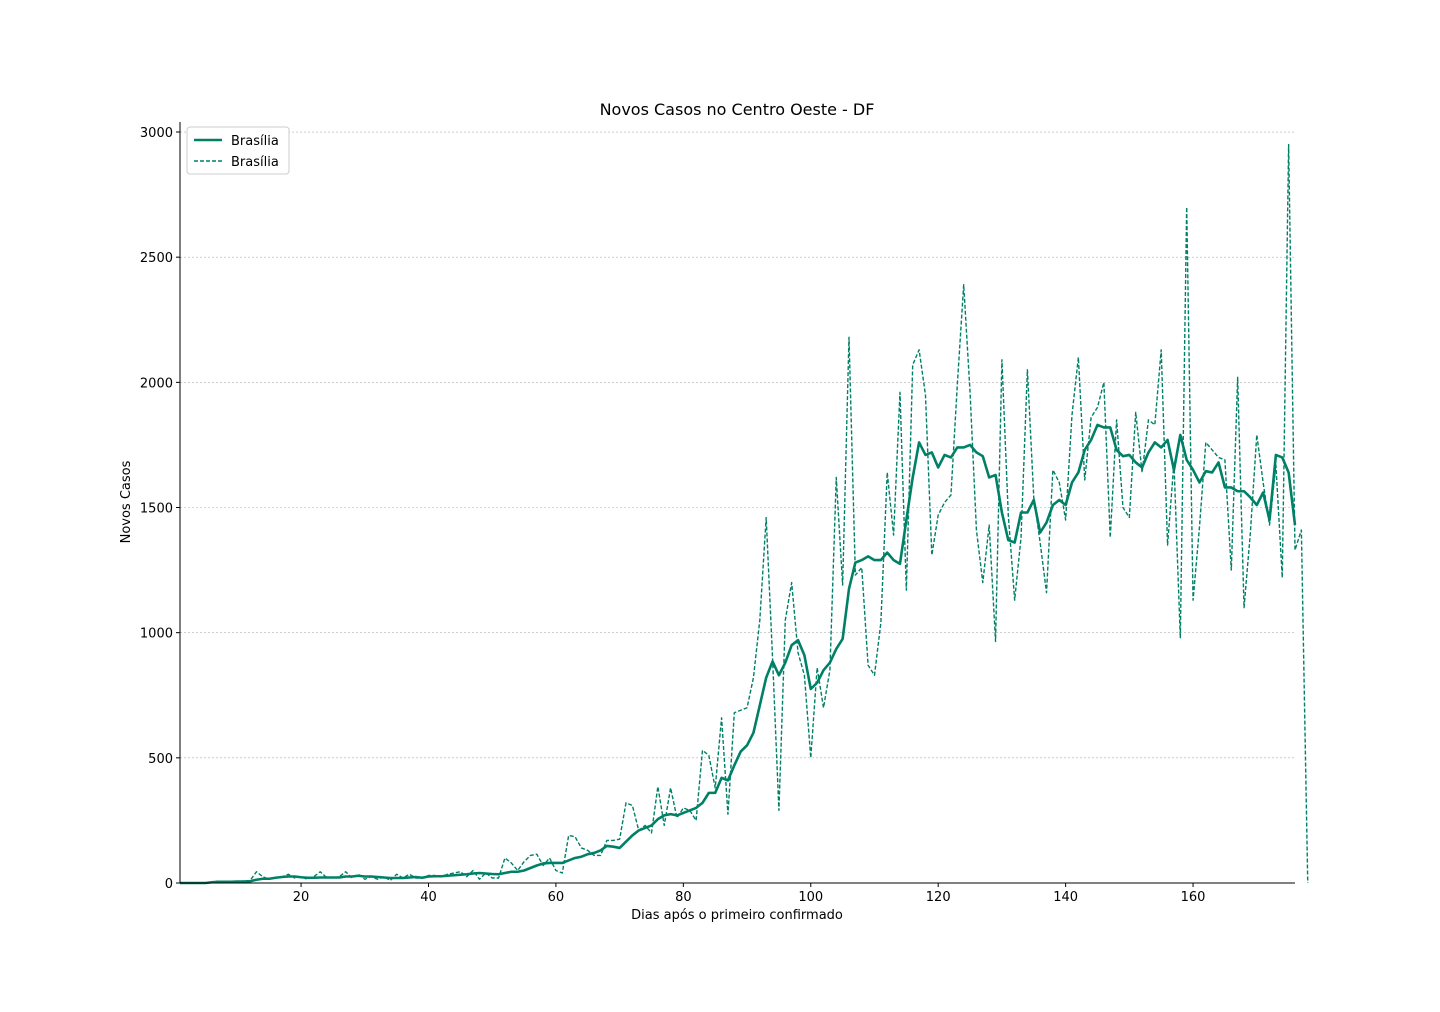  I want to click on x-tick-label: 40, so click(428, 897).